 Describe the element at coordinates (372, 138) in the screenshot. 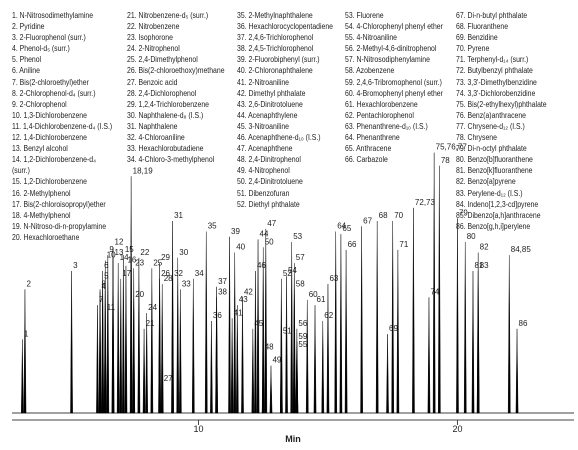

I see `legend-entry: 64. Phenanthrene` at that location.